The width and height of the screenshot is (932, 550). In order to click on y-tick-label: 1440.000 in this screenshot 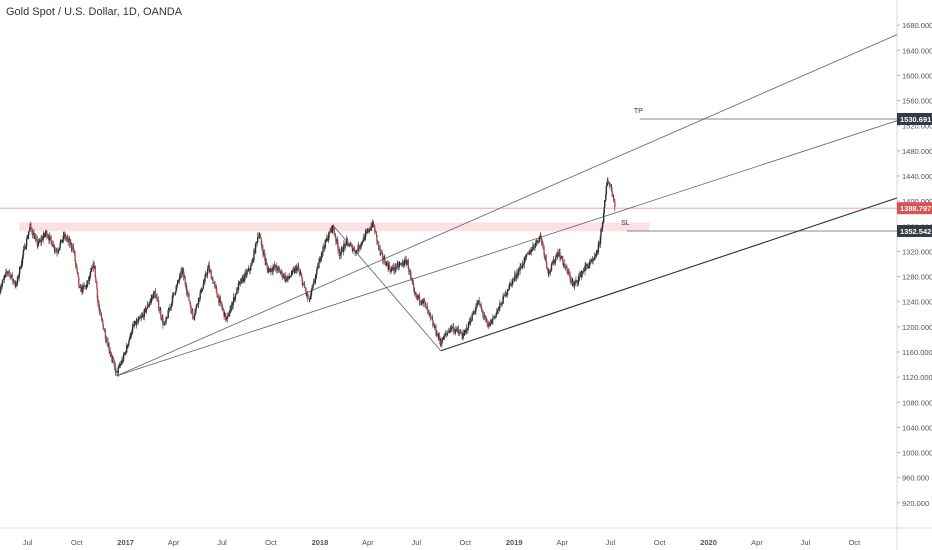, I will do `click(917, 176)`.